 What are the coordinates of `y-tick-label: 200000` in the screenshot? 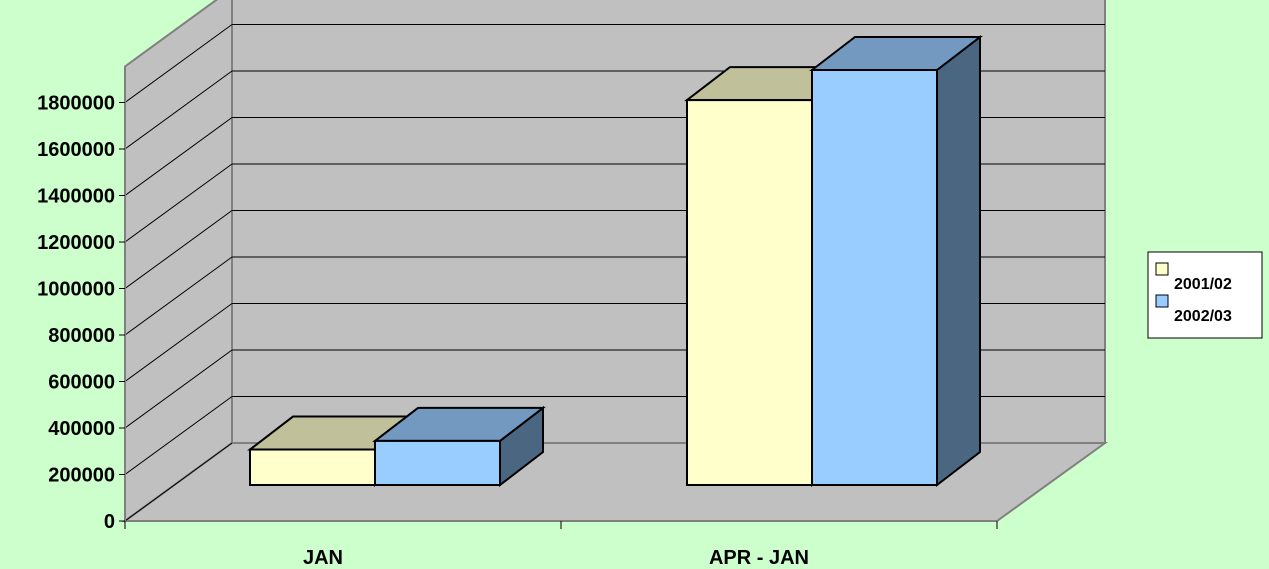 It's located at (81, 476).